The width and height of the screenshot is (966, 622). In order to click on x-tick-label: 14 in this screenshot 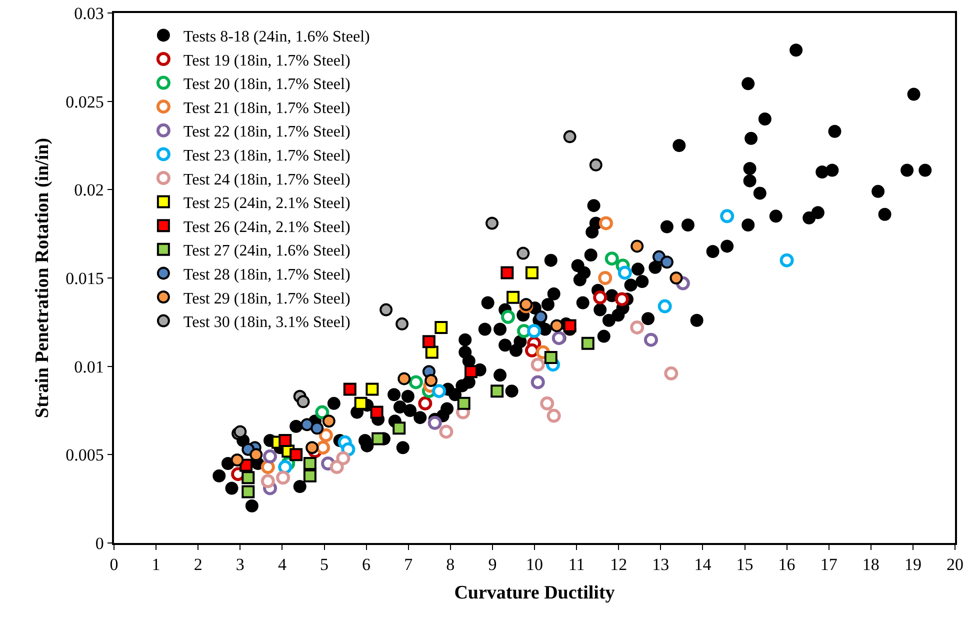, I will do `click(703, 564)`.